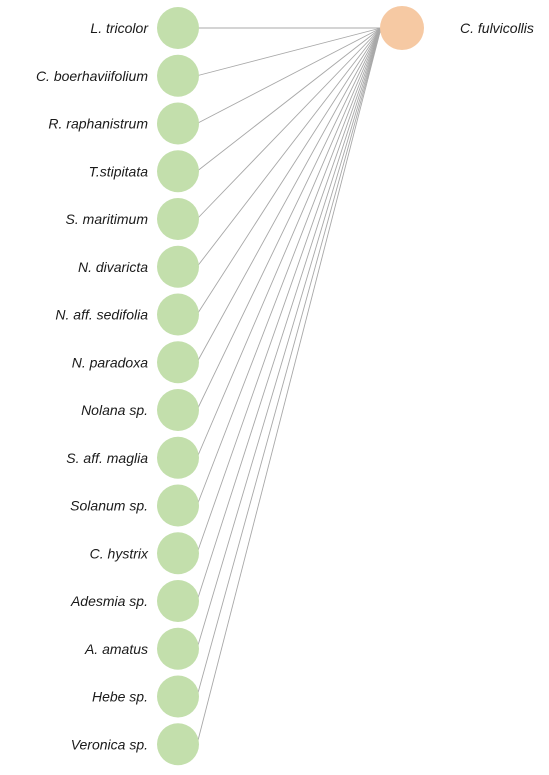 The image size is (549, 775). I want to click on plant-node-adesmia-sp, so click(178, 601).